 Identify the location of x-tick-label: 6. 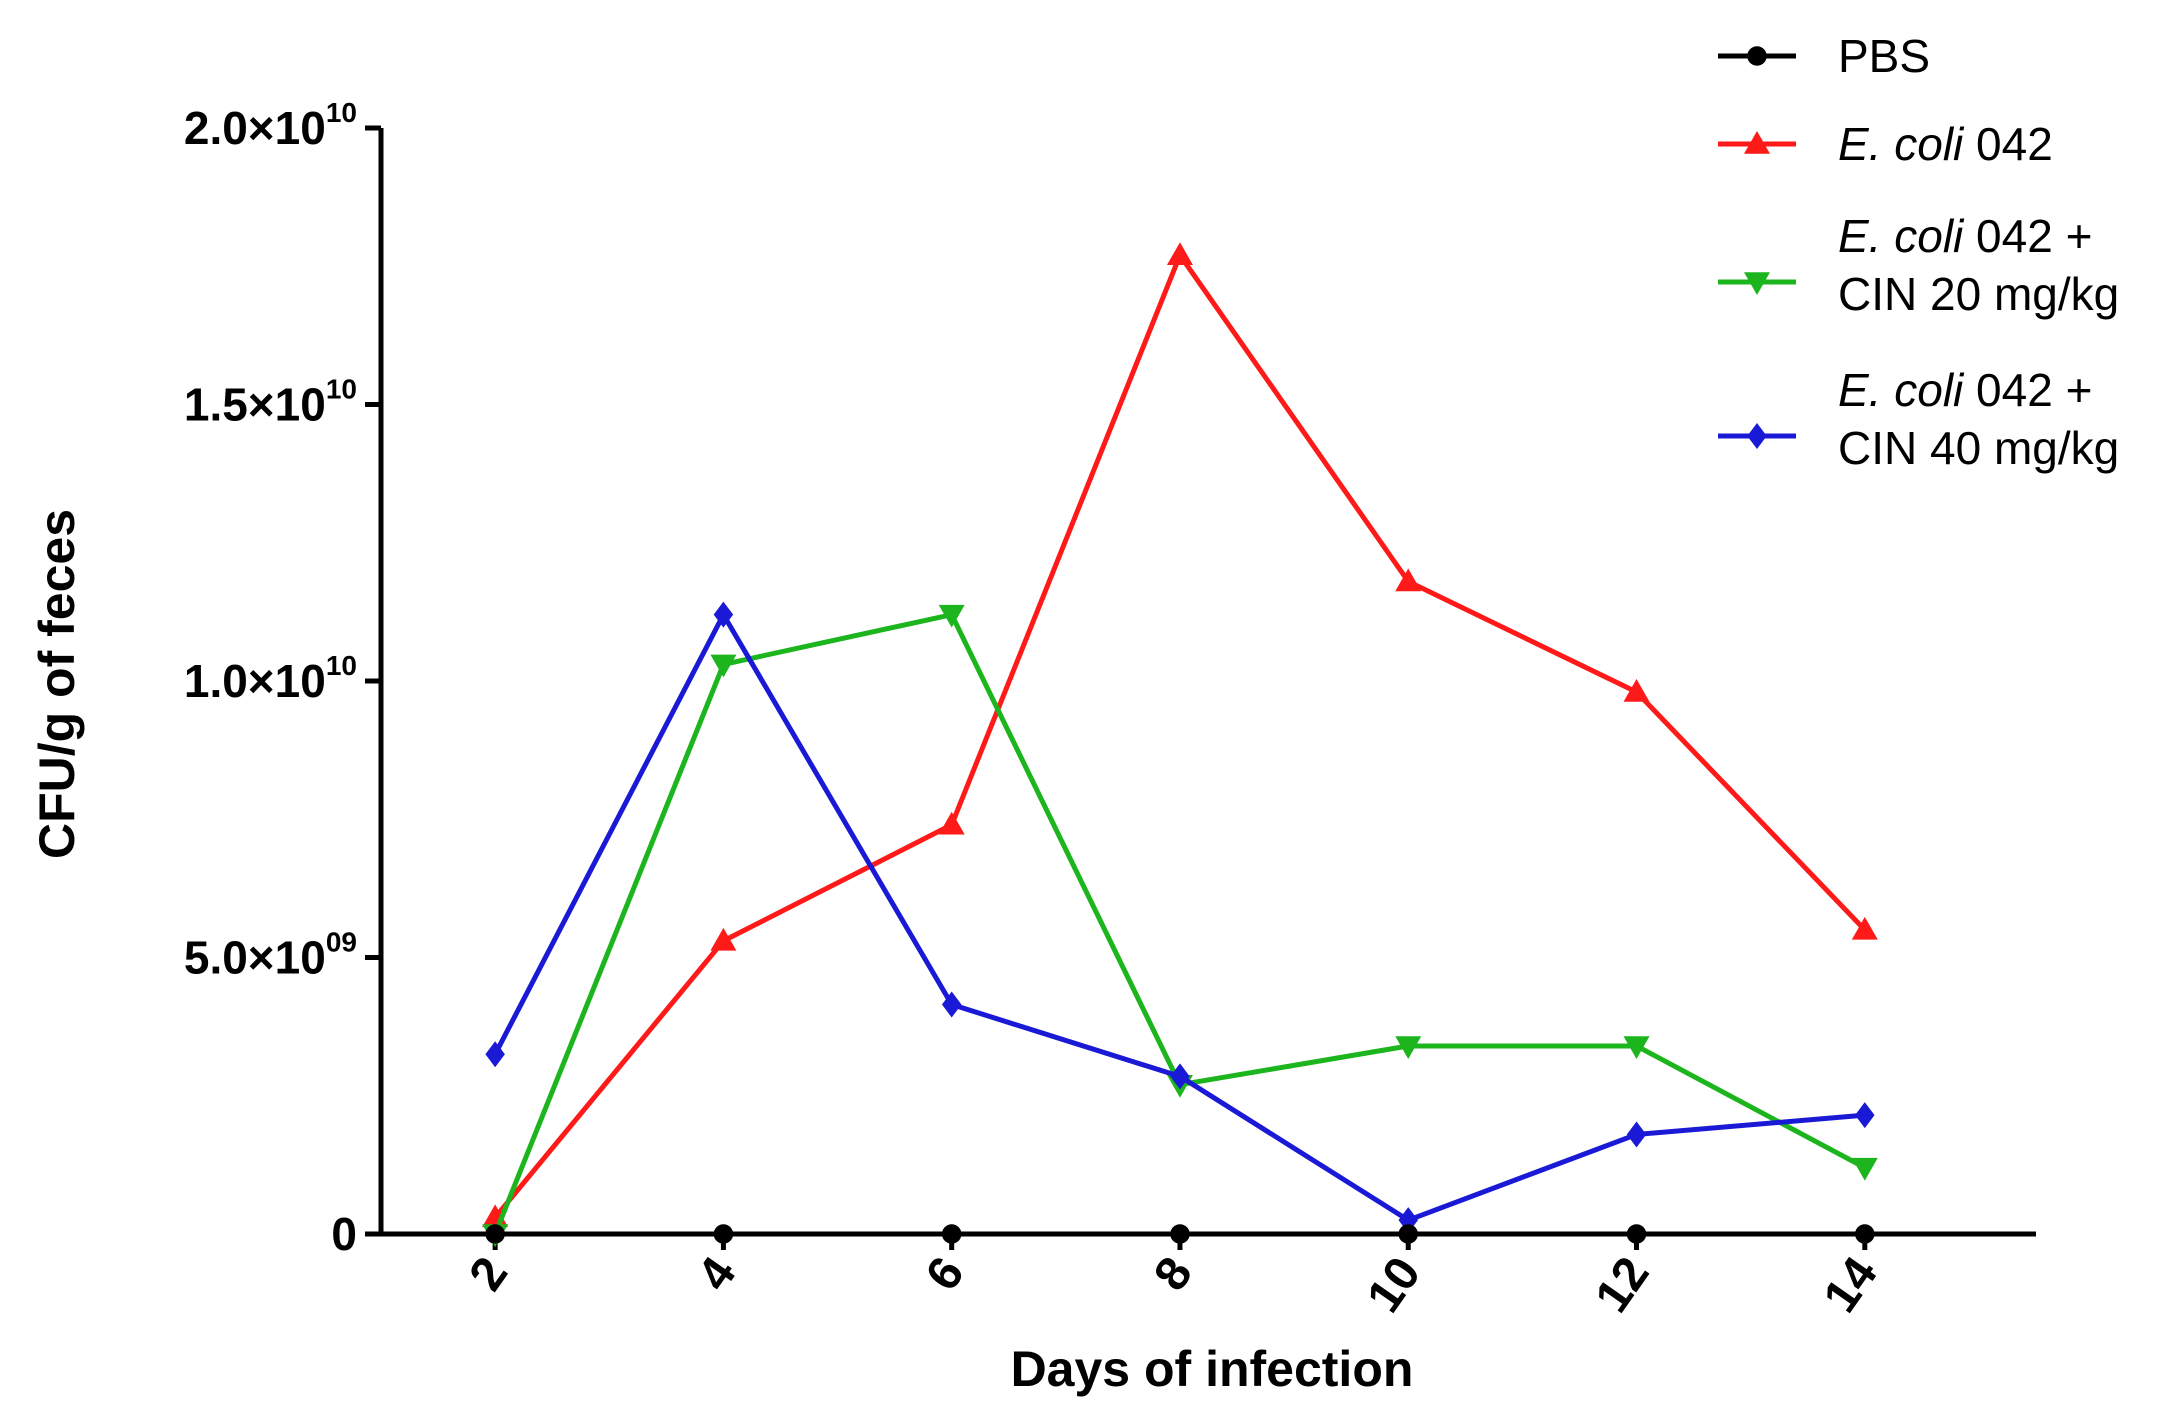
(945, 1274).